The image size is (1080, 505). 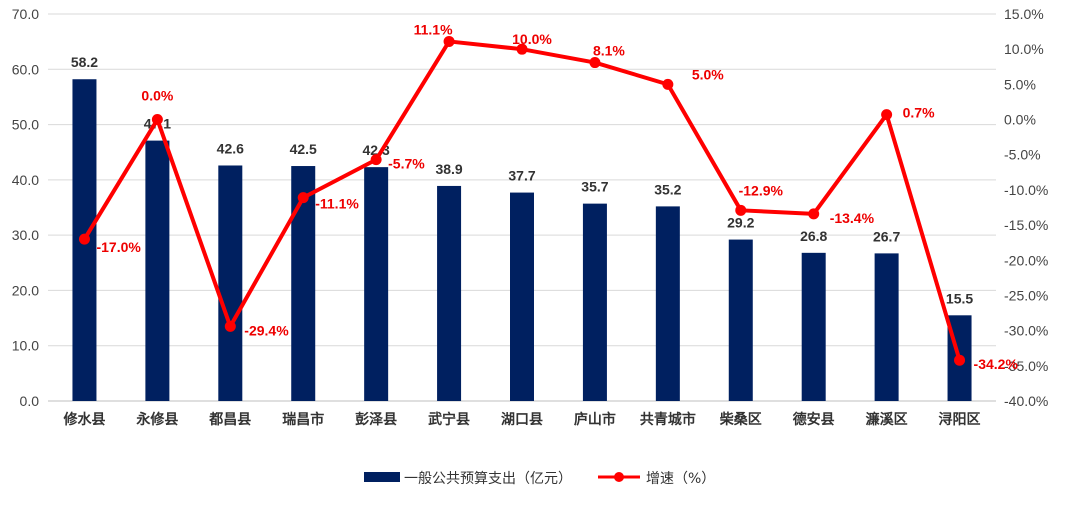 What do you see at coordinates (83, 419) in the screenshot?
I see `category-label: 修水县` at bounding box center [83, 419].